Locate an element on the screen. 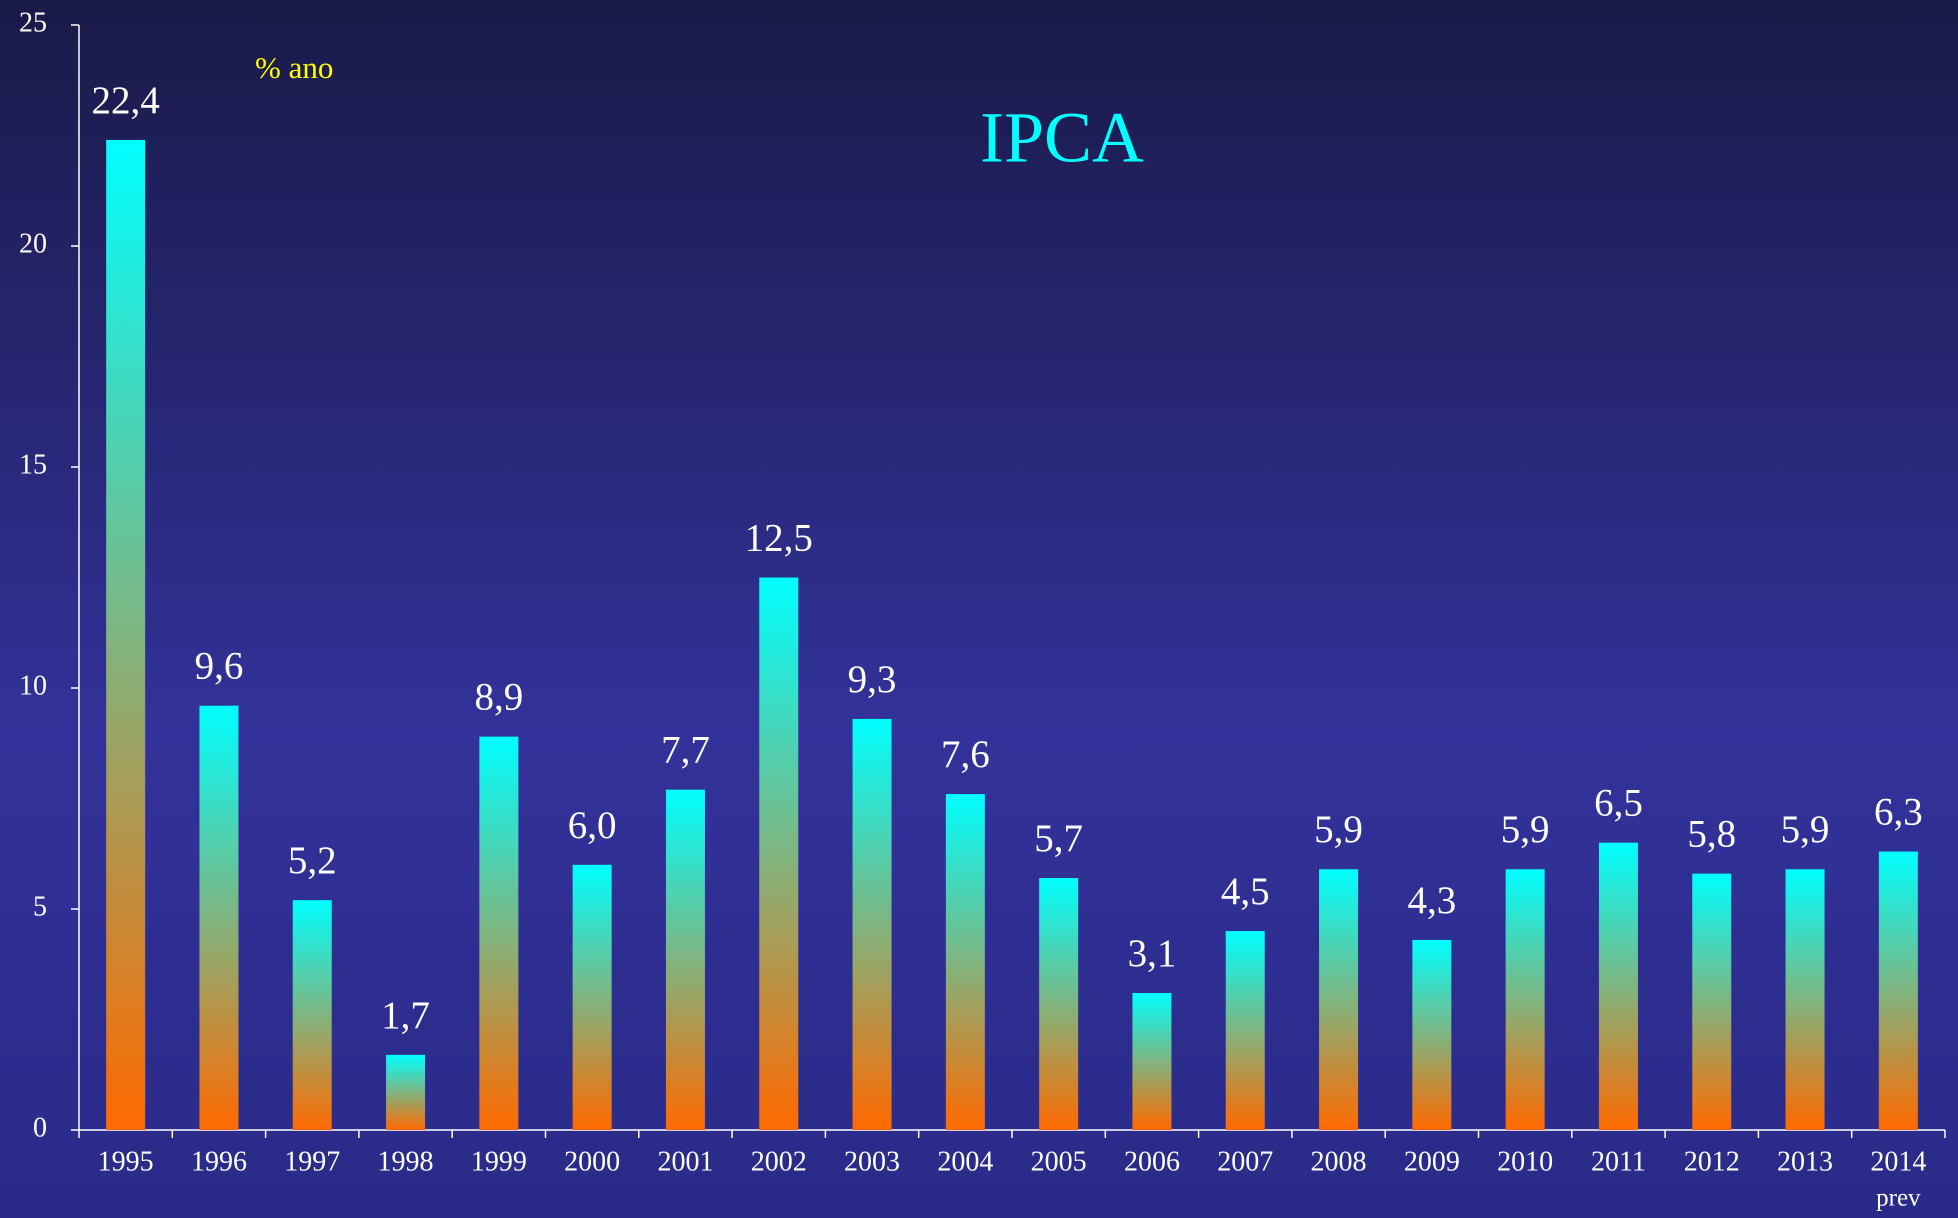 This screenshot has height=1218, width=1958. value-label: 5,2 is located at coordinates (312, 860).